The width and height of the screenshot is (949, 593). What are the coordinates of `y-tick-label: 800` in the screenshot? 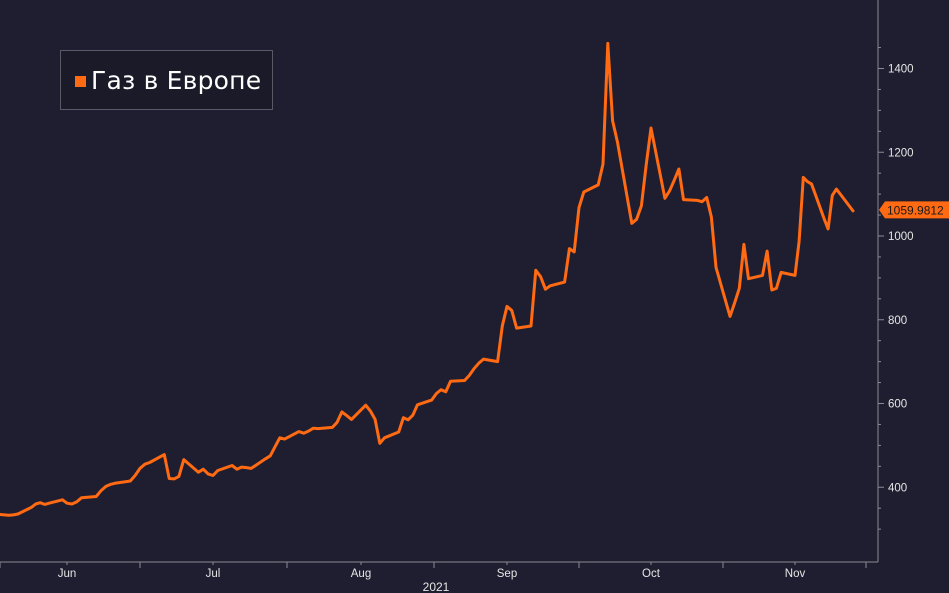 It's located at (897, 321).